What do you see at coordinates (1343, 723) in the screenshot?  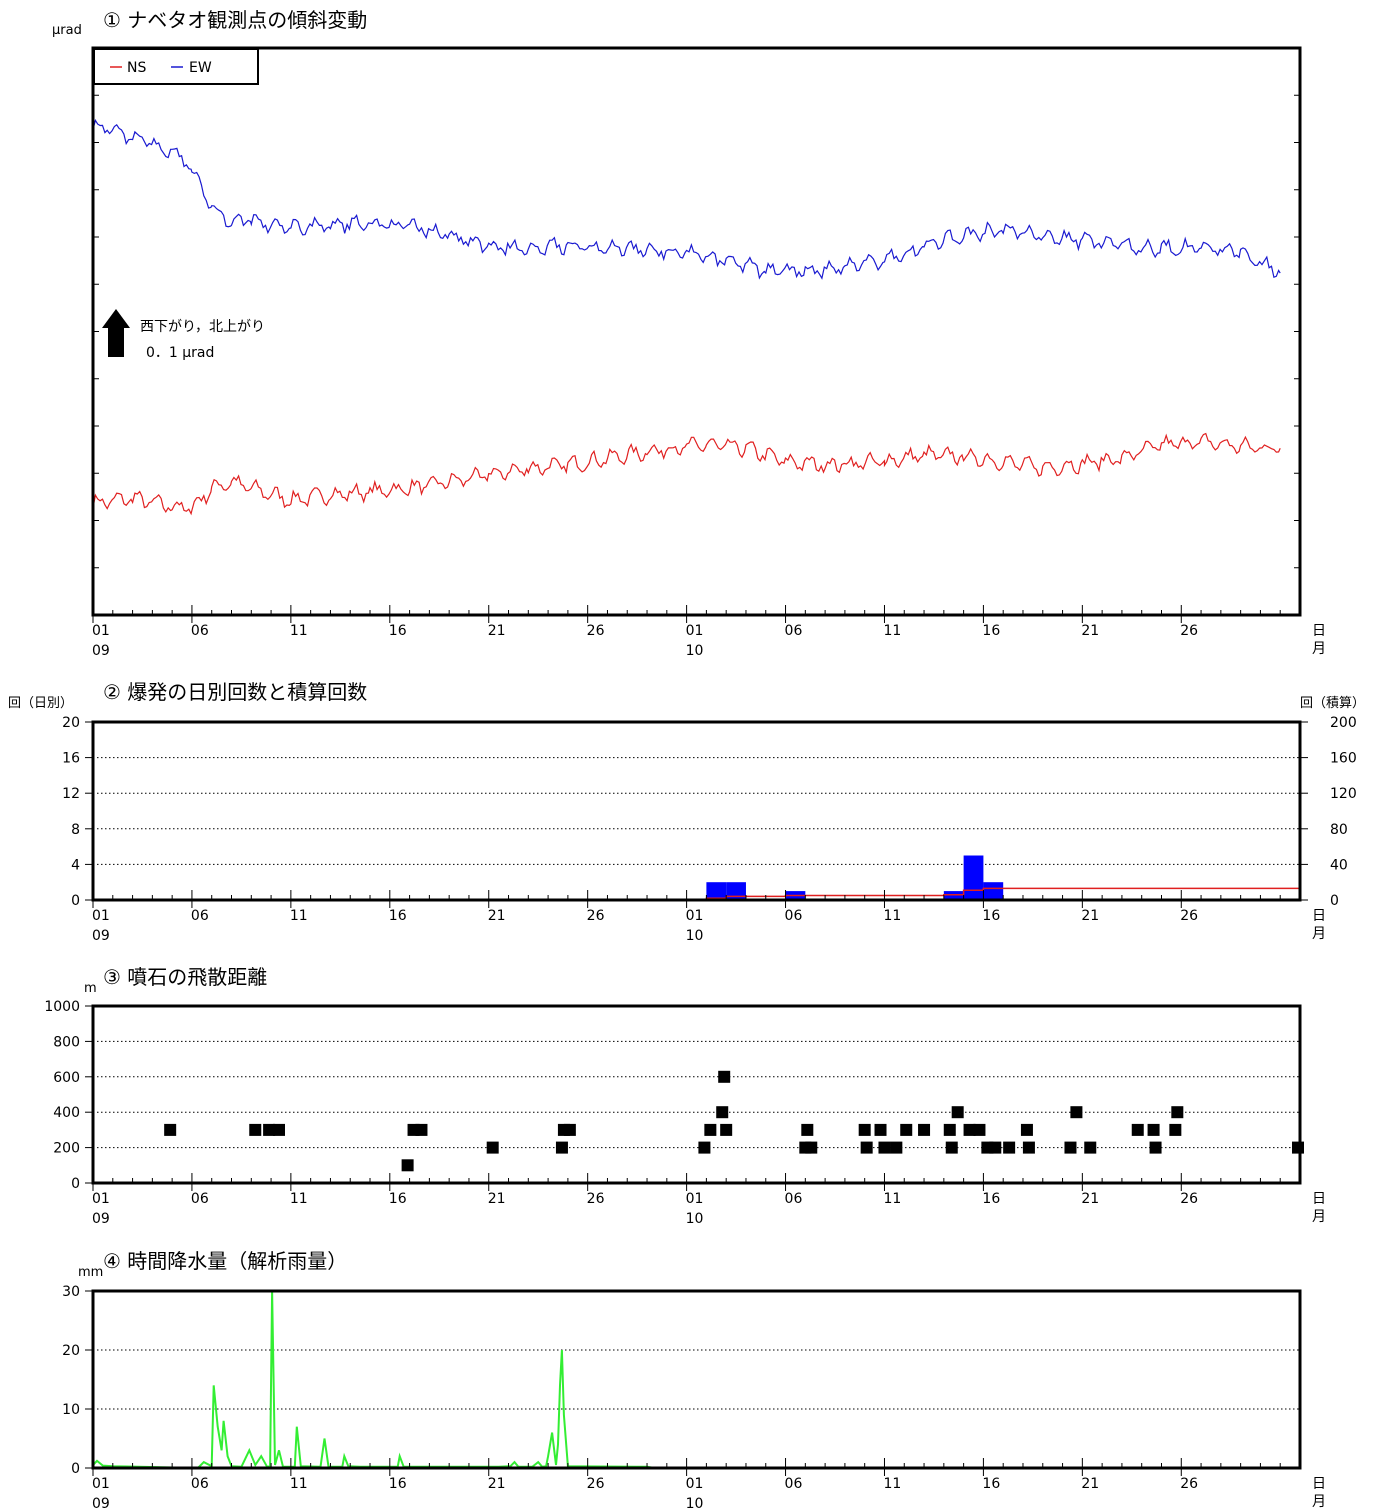 I see `panel2-y2-tick-label: 200` at bounding box center [1343, 723].